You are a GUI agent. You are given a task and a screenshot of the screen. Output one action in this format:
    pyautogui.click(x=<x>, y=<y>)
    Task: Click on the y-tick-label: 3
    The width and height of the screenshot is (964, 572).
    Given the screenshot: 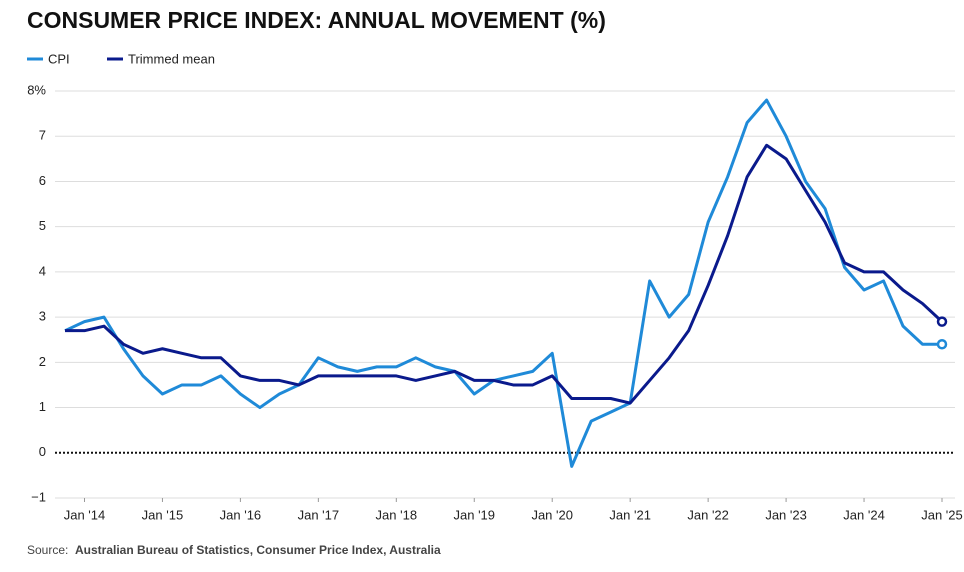 What is the action you would take?
    pyautogui.click(x=42, y=316)
    